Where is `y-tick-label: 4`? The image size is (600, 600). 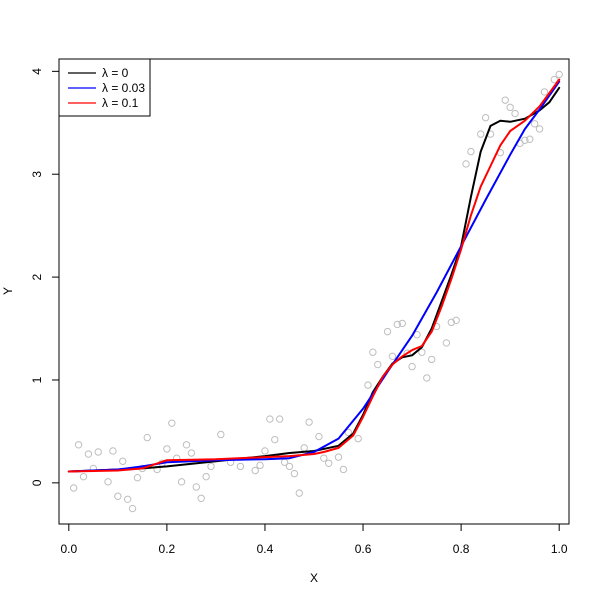 y-tick-label: 4 is located at coordinates (37, 71).